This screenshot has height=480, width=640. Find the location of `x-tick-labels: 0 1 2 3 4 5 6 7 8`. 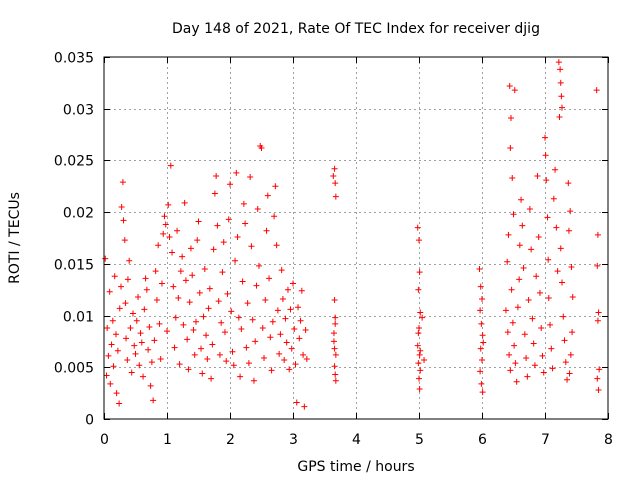

x-tick-labels: 0 1 2 3 4 5 6 7 8 is located at coordinates (356, 440).